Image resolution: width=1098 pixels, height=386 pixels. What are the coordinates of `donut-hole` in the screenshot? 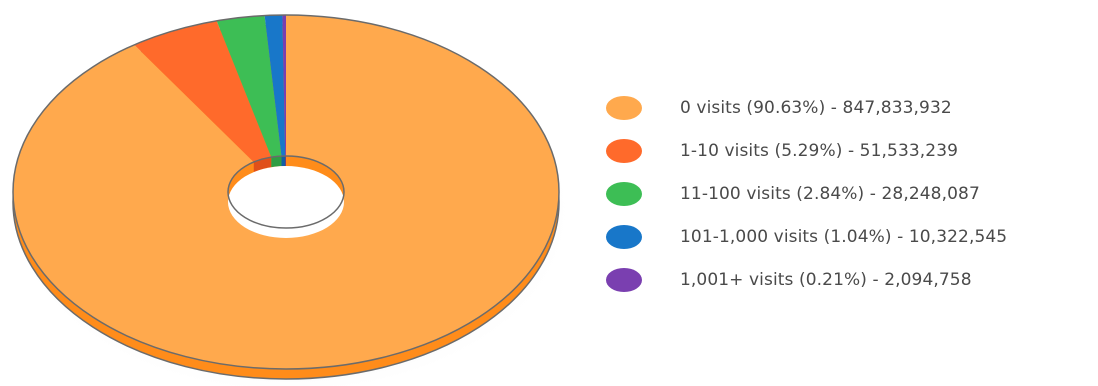 It's located at (286, 202).